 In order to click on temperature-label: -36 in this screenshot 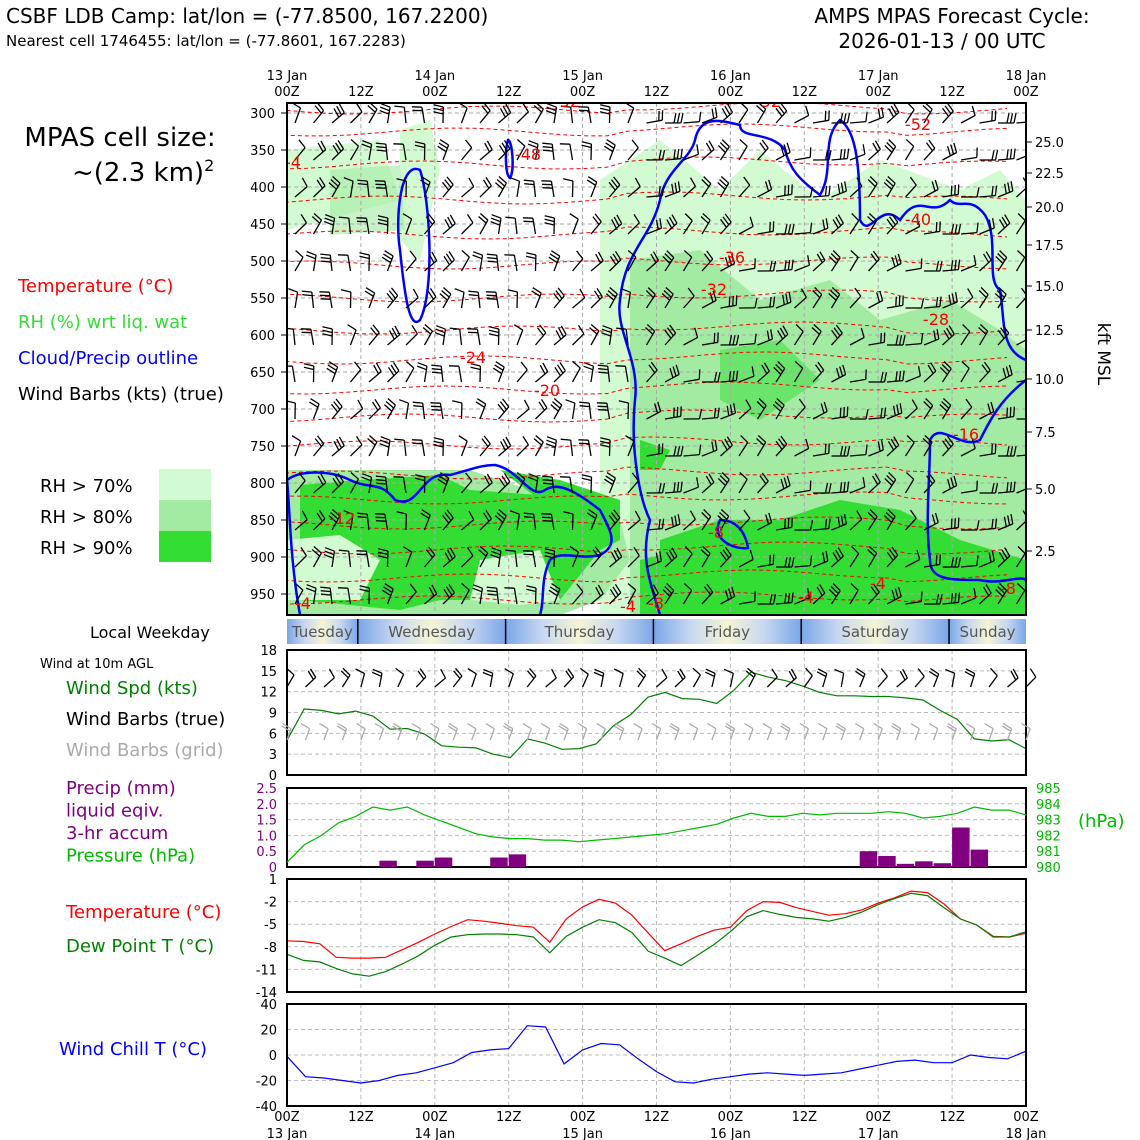, I will do `click(732, 257)`.